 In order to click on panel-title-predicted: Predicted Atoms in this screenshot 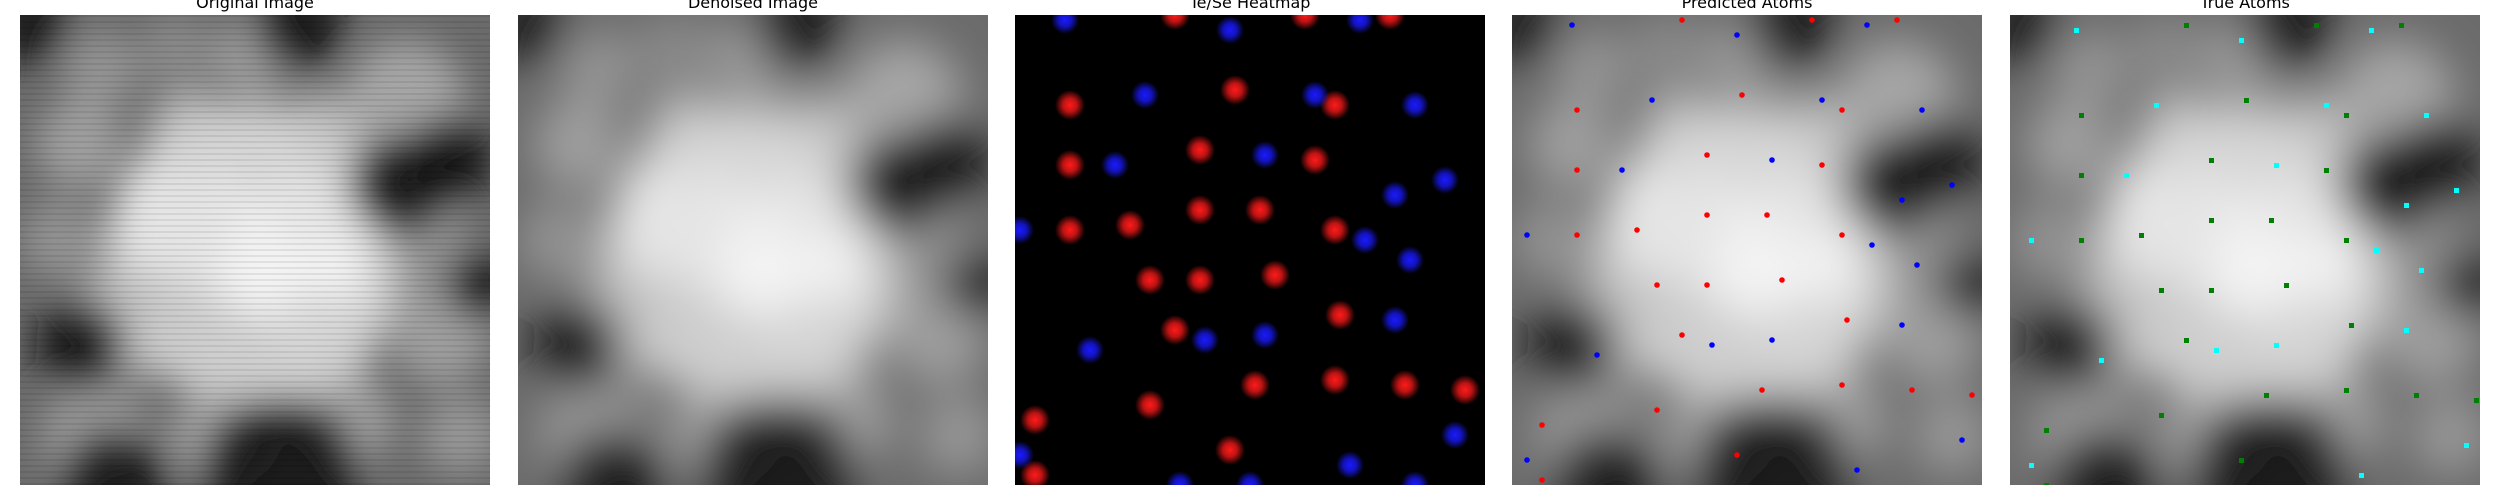, I will do `click(1747, 6)`.